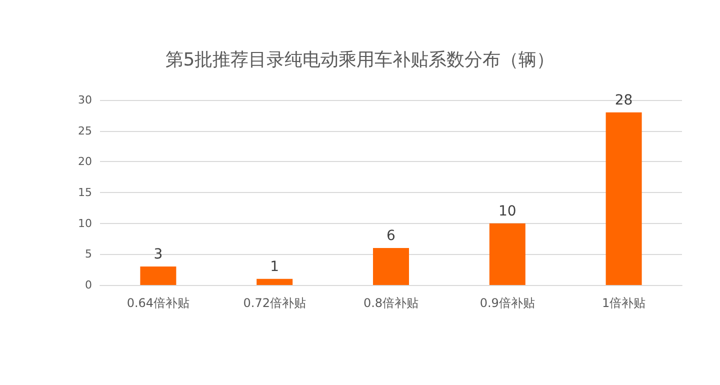 The image size is (720, 385). What do you see at coordinates (275, 266) in the screenshot?
I see `data-label: 1` at bounding box center [275, 266].